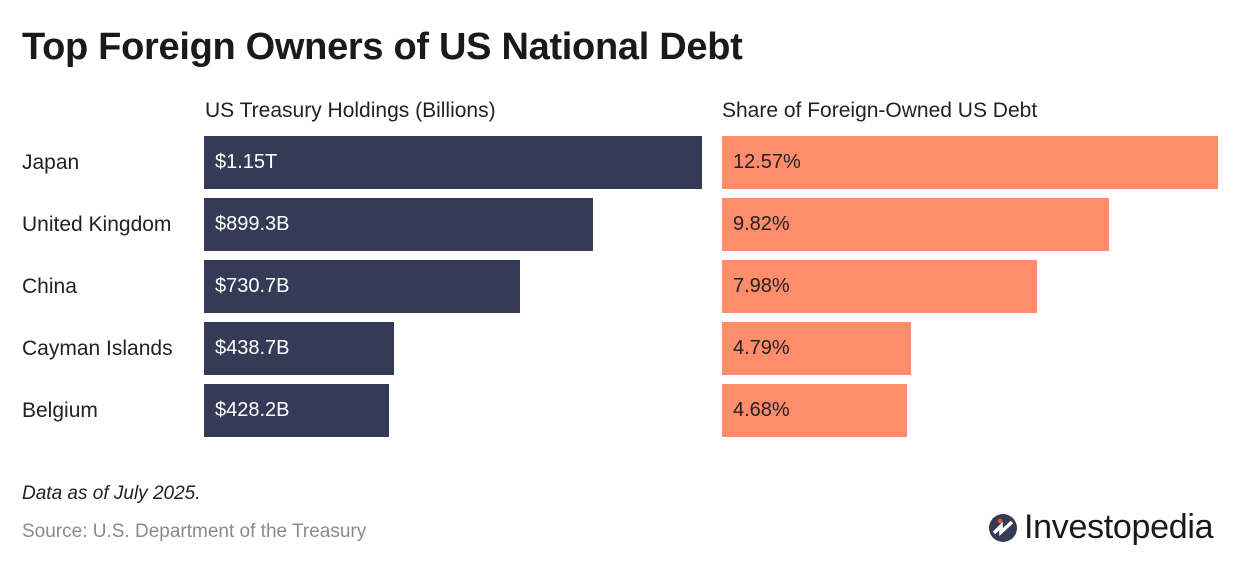 Image resolution: width=1240 pixels, height=566 pixels. What do you see at coordinates (399, 224) in the screenshot?
I see `holdings-bar: $899.3B` at bounding box center [399, 224].